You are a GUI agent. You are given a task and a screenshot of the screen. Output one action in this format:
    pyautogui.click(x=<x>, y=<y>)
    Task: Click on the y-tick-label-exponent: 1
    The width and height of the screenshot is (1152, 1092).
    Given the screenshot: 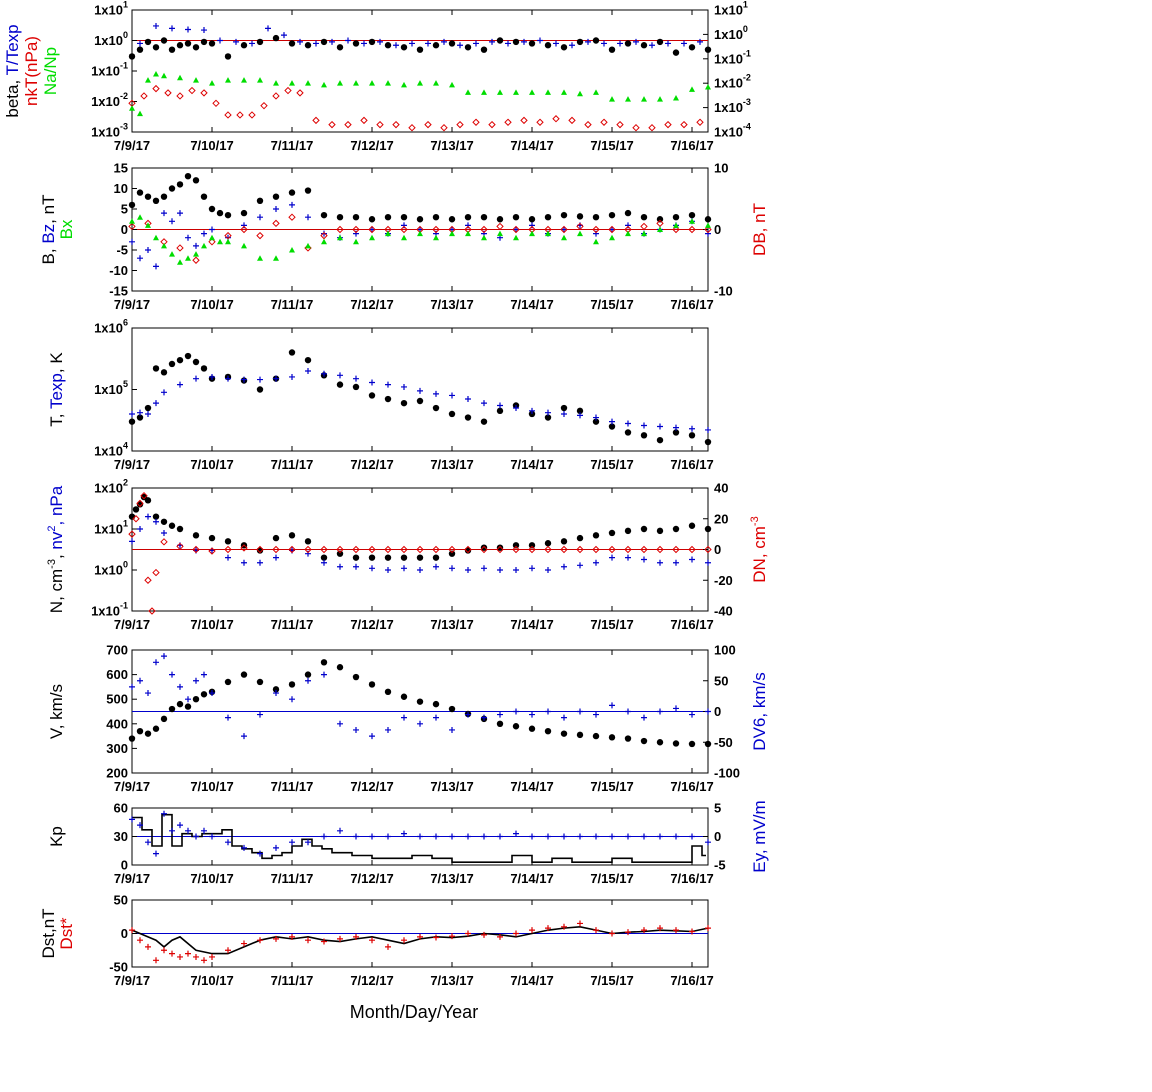 What is the action you would take?
    pyautogui.click(x=125, y=5)
    